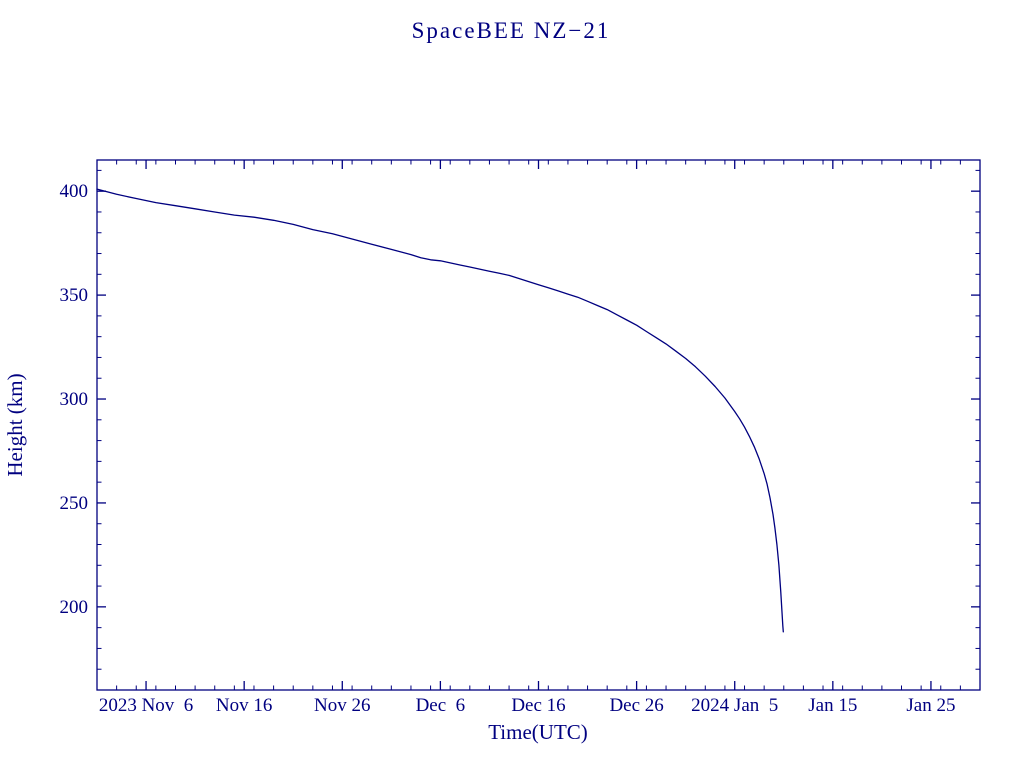 Image resolution: width=1024 pixels, height=768 pixels. I want to click on y-tick-label: 250, so click(74, 503).